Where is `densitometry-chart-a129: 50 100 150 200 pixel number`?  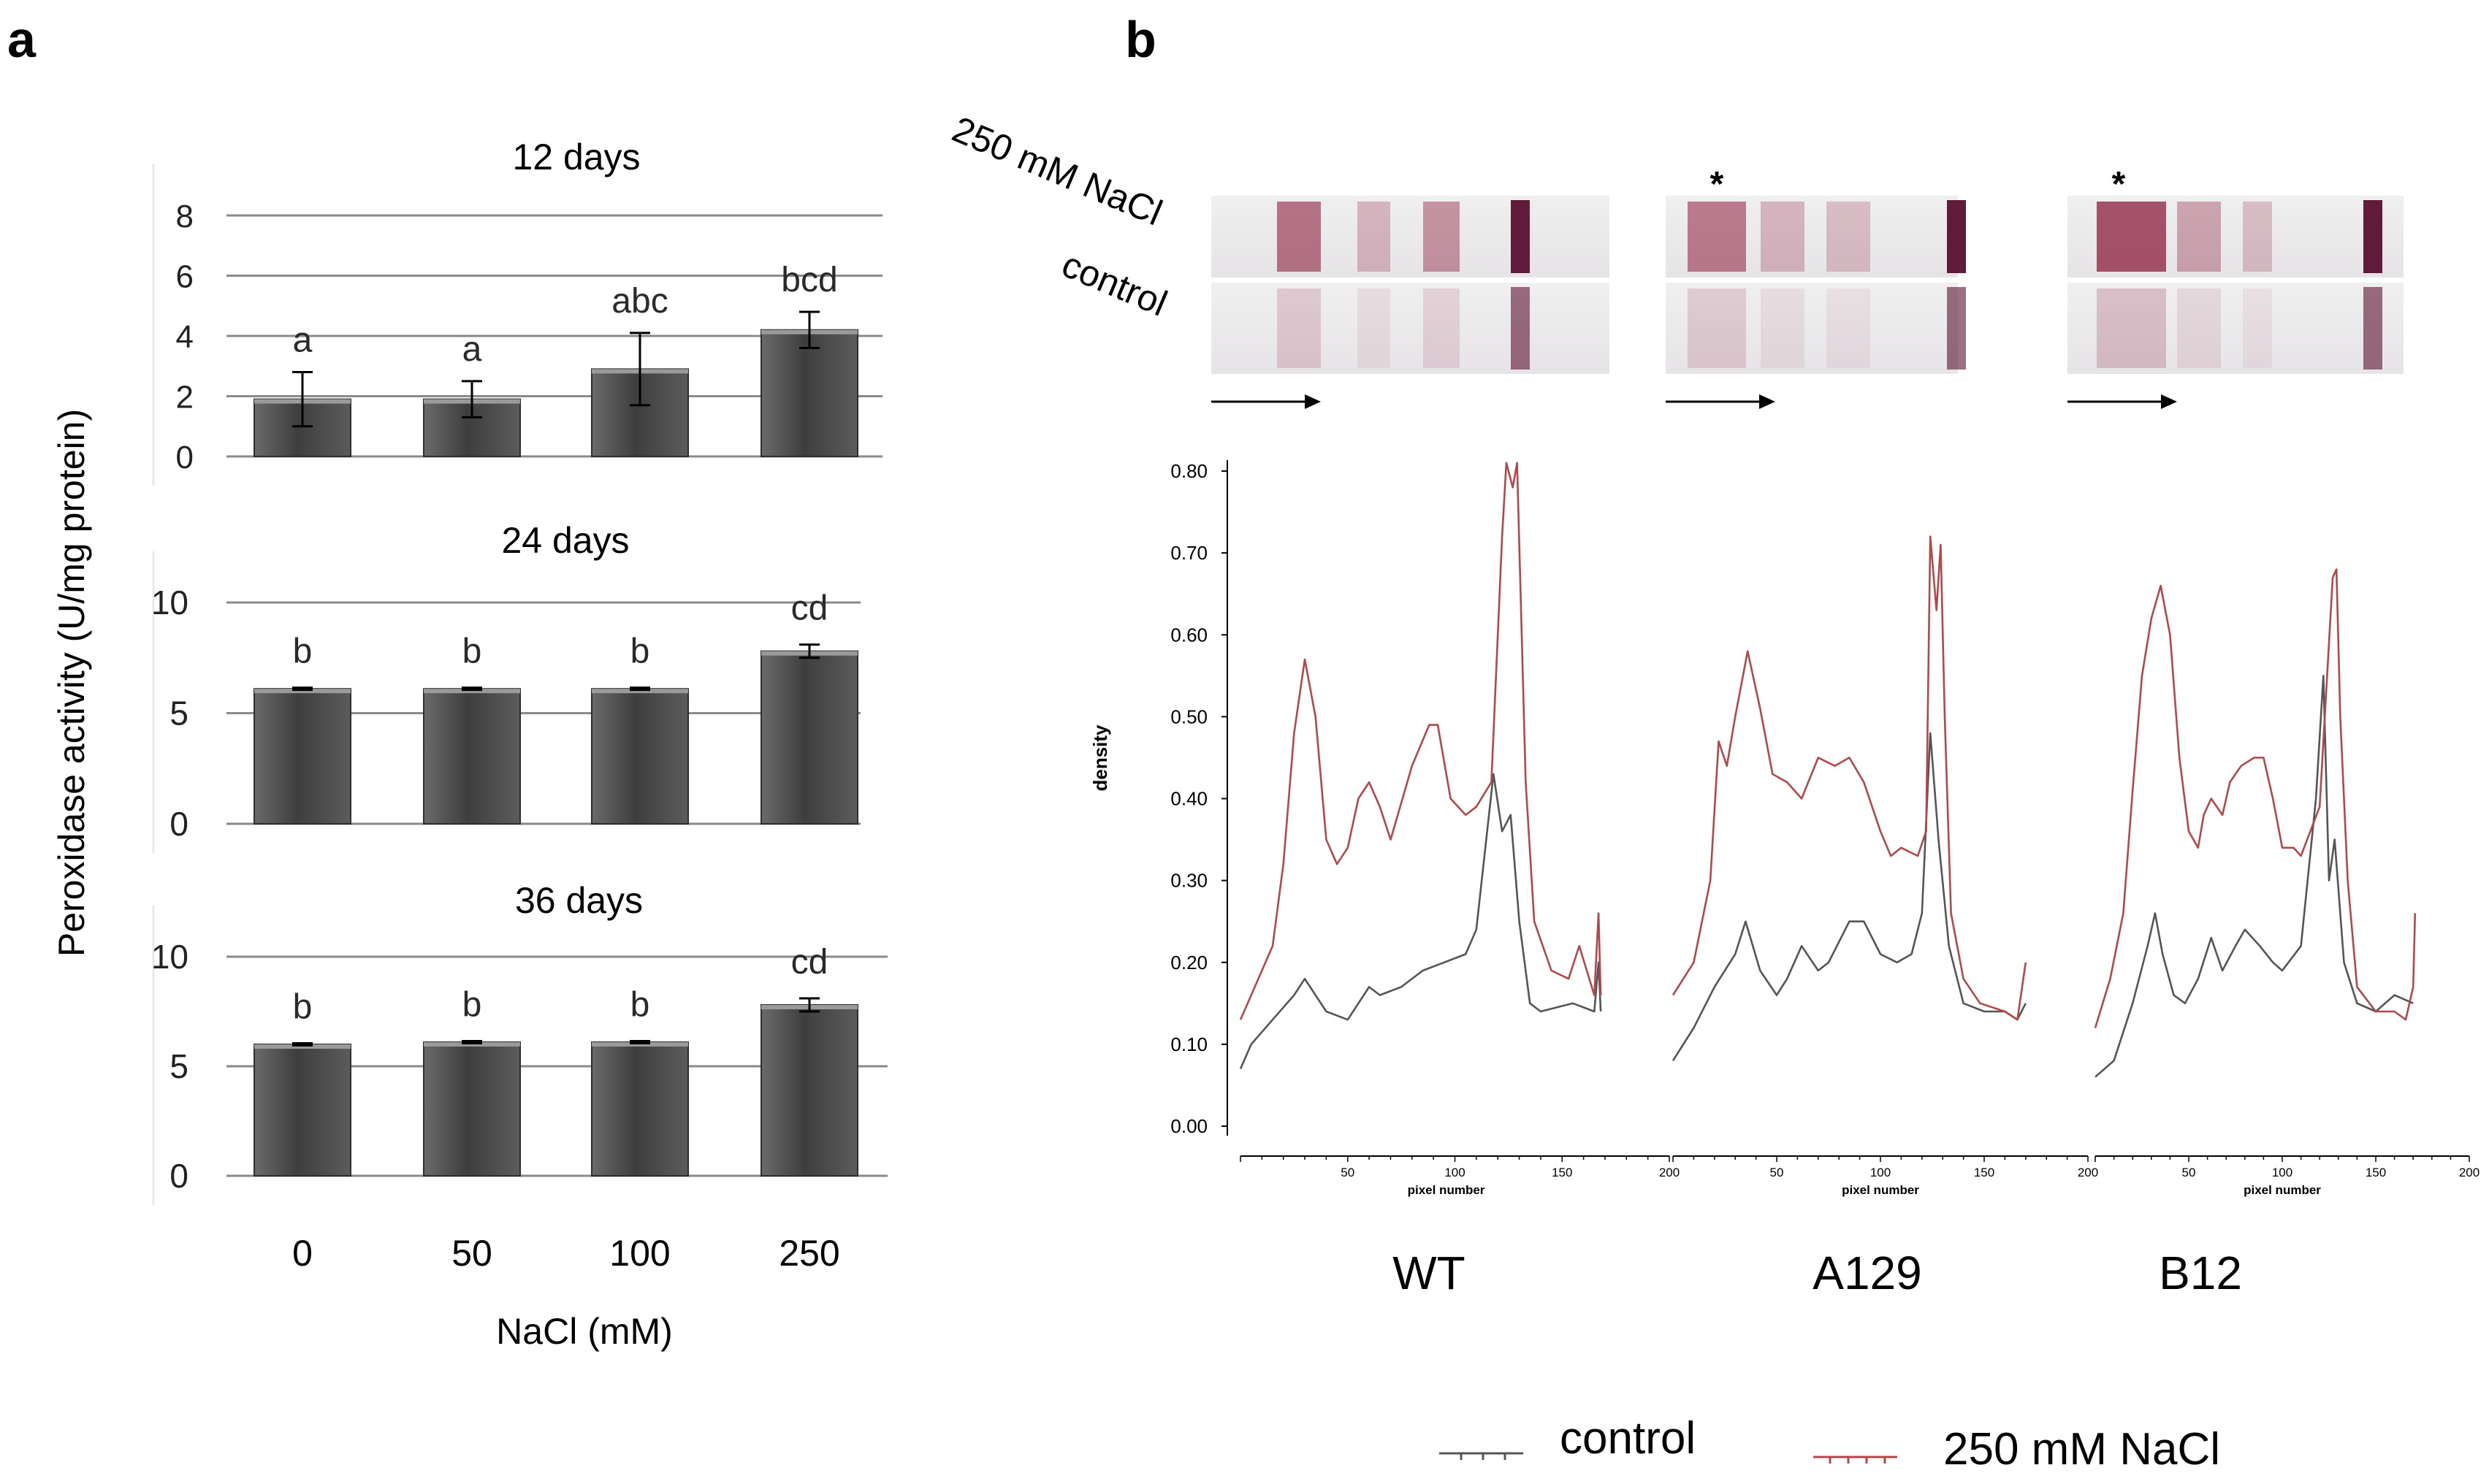
densitometry-chart-a129: 50 100 150 200 pixel number is located at coordinates (1885, 866).